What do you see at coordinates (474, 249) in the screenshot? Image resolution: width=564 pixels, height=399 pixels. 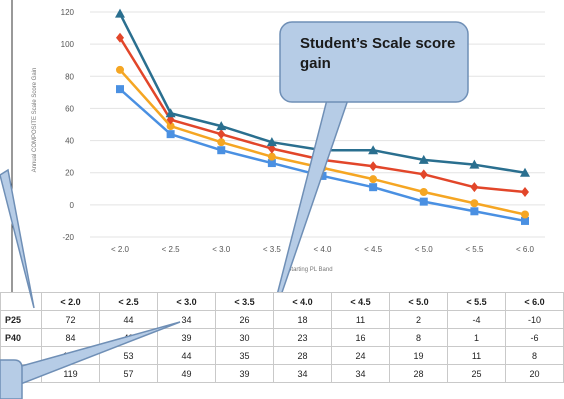 I see `x-tick-label: < 5.5` at bounding box center [474, 249].